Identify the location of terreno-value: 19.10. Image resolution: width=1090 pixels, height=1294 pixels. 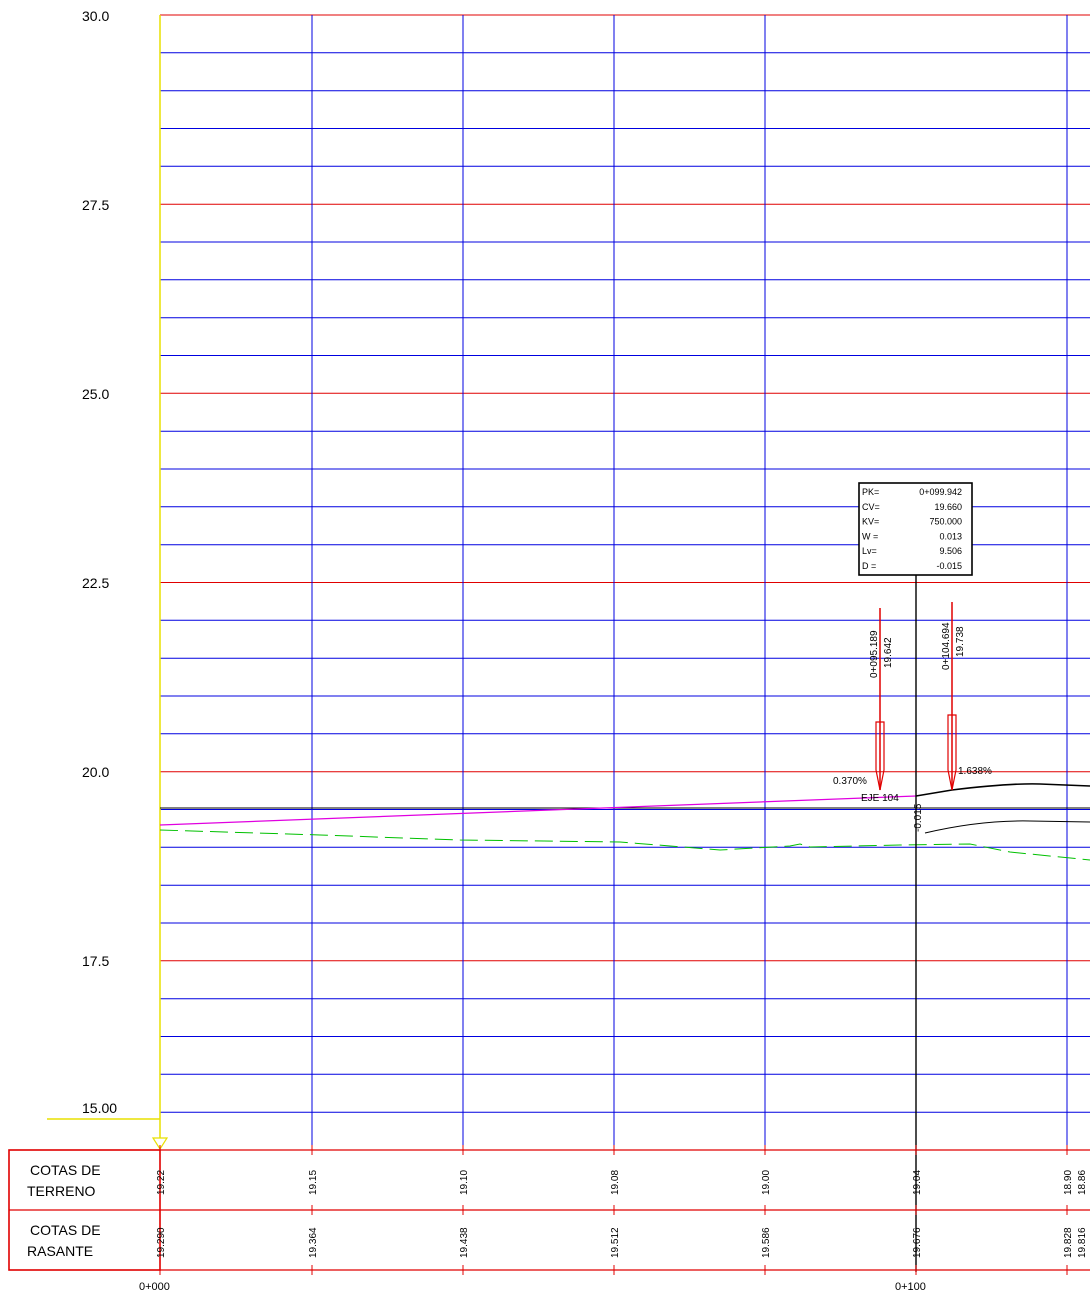
(464, 1182).